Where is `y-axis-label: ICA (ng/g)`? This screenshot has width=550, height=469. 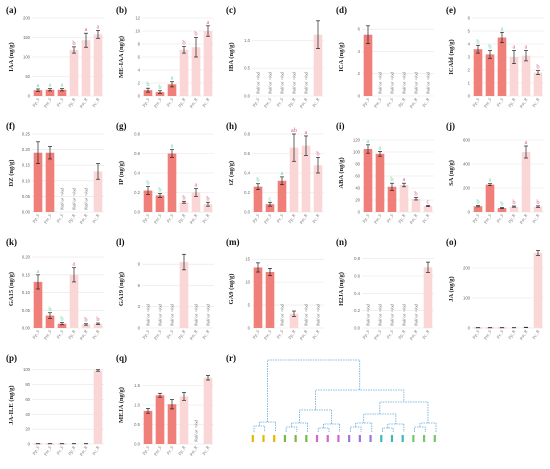 y-axis-label: ICA (ng/g) is located at coordinates (341, 56).